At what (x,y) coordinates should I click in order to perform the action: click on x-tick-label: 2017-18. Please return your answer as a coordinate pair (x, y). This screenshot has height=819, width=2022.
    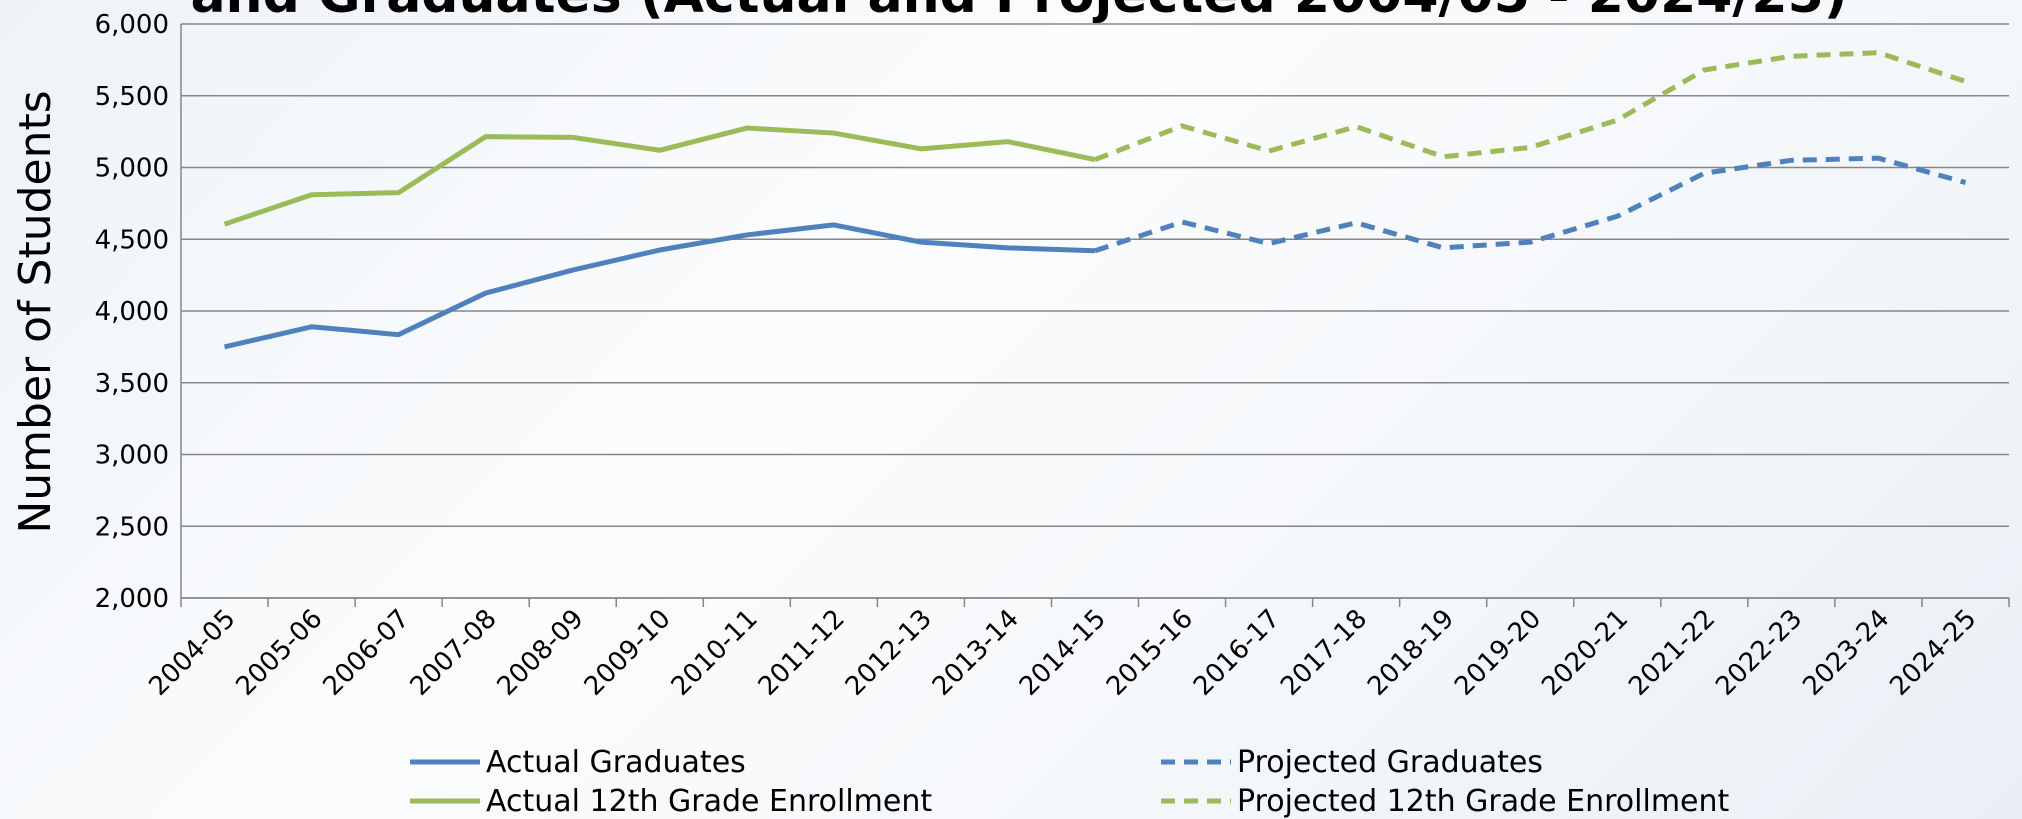
    Looking at the image, I should click on (1324, 653).